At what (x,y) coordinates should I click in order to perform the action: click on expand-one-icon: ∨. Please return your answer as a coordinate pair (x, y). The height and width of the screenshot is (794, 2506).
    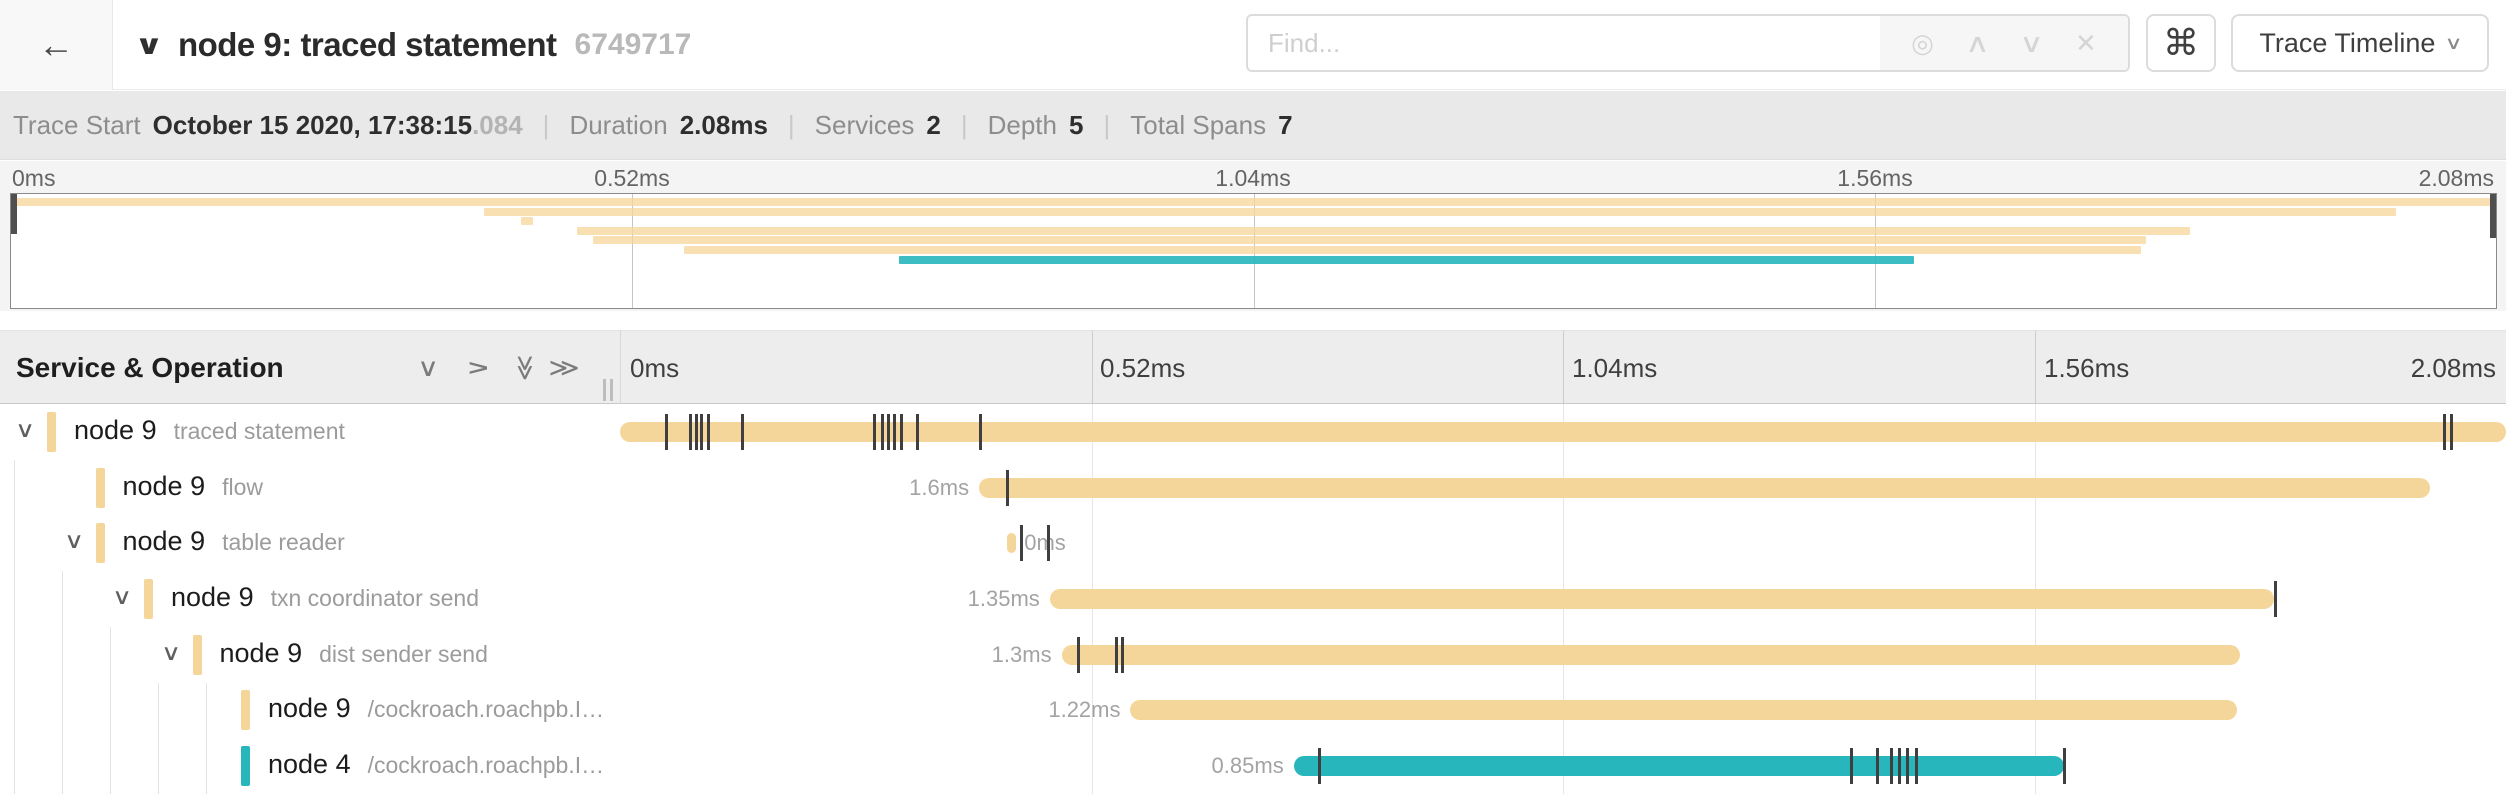
    Looking at the image, I should click on (477, 368).